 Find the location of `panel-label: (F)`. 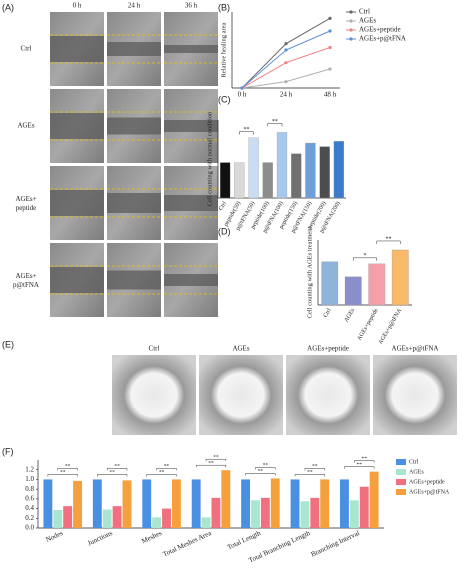

panel-label: (F) is located at coordinates (8, 451).